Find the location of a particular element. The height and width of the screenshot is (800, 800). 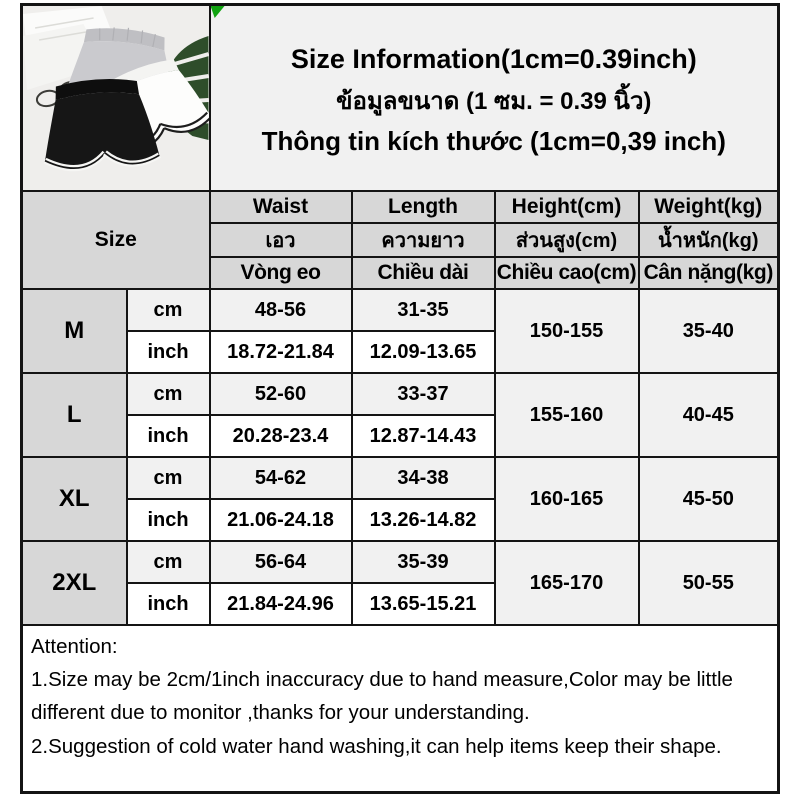

size-m-length-cm: 31-35 is located at coordinates (423, 310).